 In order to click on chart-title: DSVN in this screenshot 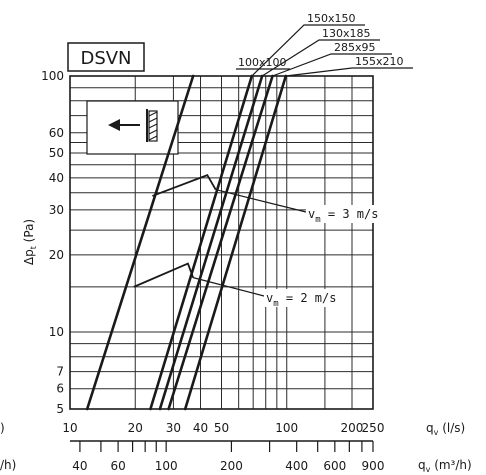, I will do `click(105, 58)`.